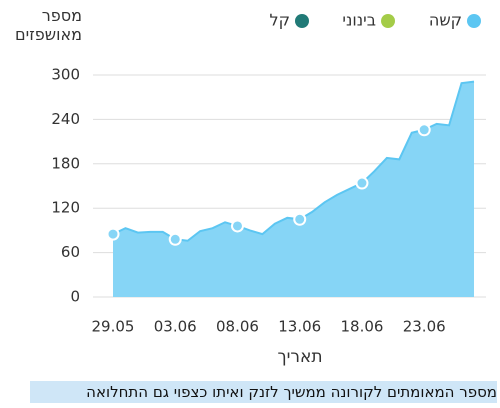  I want to click on y-tick-label: 240, so click(65, 119).